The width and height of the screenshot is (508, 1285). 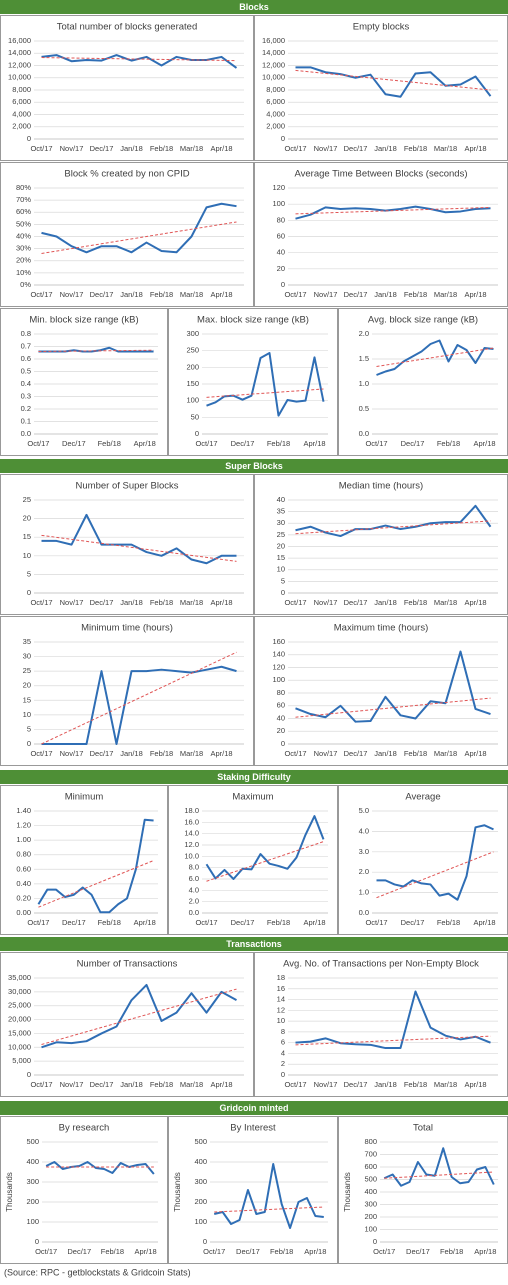 What do you see at coordinates (194, 878) in the screenshot?
I see `y-tick-label: 6.0` at bounding box center [194, 878].